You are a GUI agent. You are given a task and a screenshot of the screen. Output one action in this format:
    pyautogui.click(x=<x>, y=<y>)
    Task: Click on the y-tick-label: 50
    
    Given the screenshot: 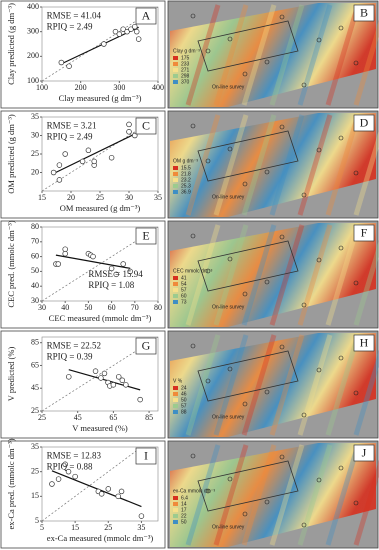 What is the action you would take?
    pyautogui.click(x=35, y=270)
    